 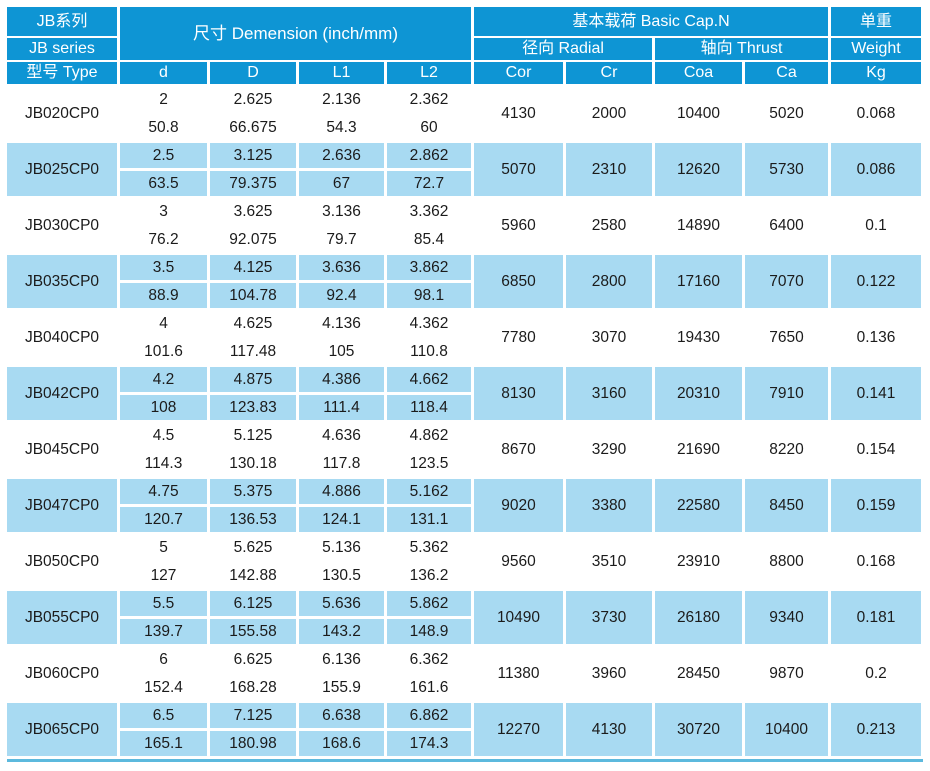 What do you see at coordinates (609, 617) in the screenshot?
I see `cr-cell: 3730` at bounding box center [609, 617].